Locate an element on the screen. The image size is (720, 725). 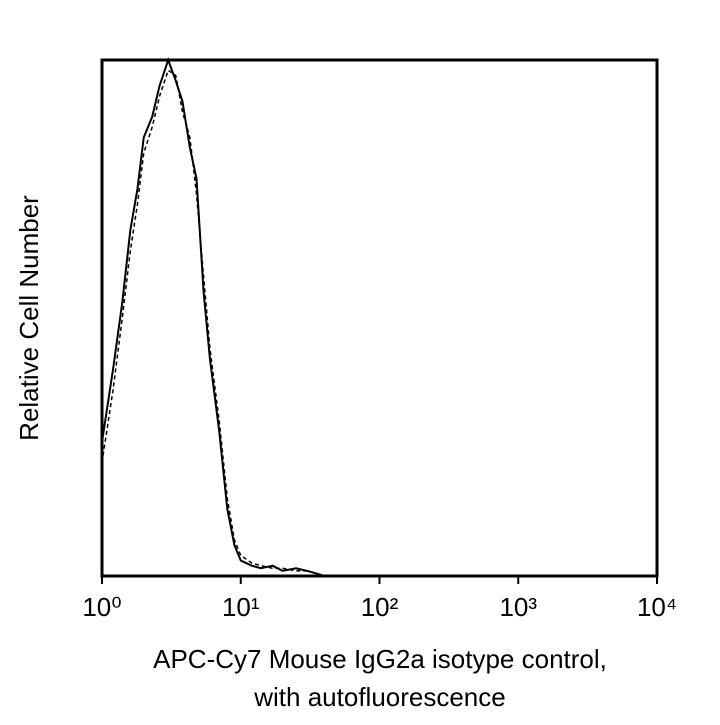
x-axis-label: with autofluorescence is located at coordinates (379, 697).